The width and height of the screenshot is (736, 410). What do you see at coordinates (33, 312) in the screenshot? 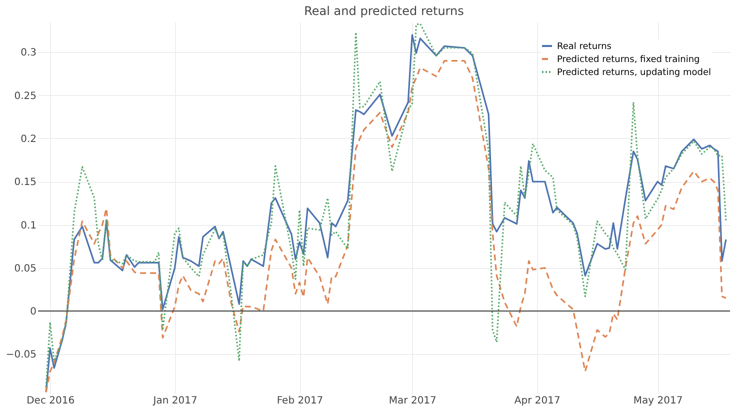
I see `y-tick-label: 0` at bounding box center [33, 312].